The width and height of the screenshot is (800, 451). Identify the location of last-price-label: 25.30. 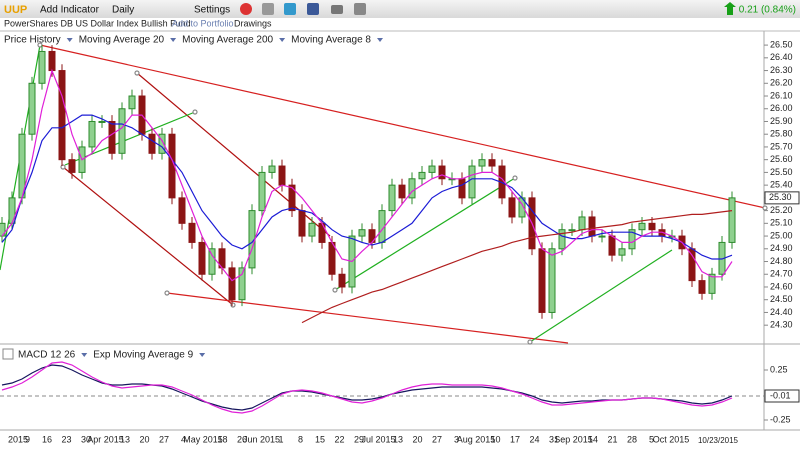
(780, 197).